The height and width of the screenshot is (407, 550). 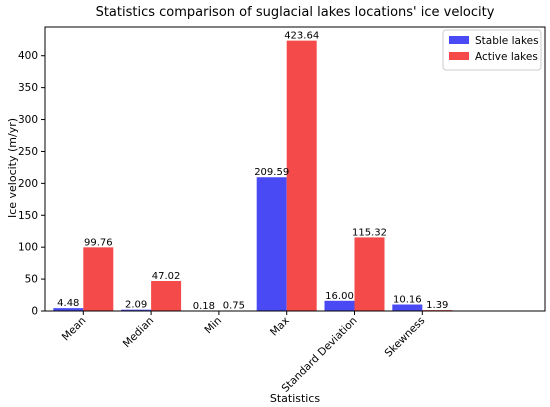 What do you see at coordinates (339, 305) in the screenshot?
I see `bar-stable-standard-deviation` at bounding box center [339, 305].